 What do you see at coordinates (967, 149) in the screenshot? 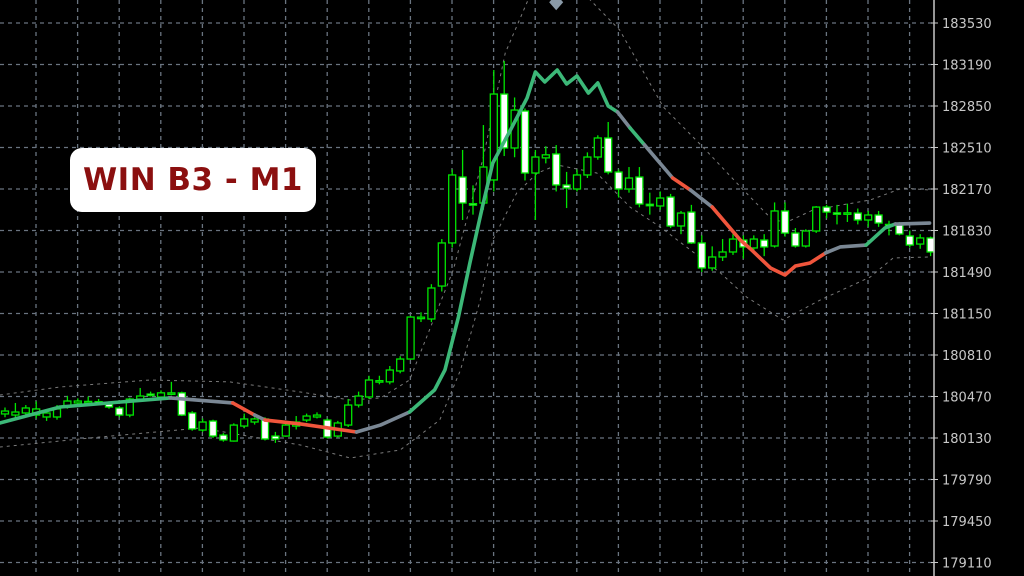
I see `y-tick-label: 182510` at bounding box center [967, 149].